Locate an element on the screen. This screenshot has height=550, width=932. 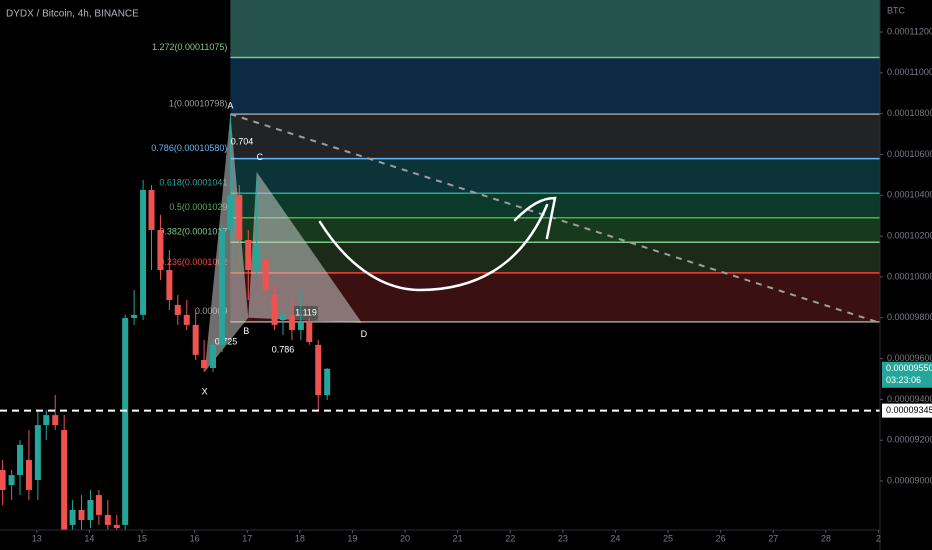
fib-label: 1.272(0.00011075) is located at coordinates (189, 47).